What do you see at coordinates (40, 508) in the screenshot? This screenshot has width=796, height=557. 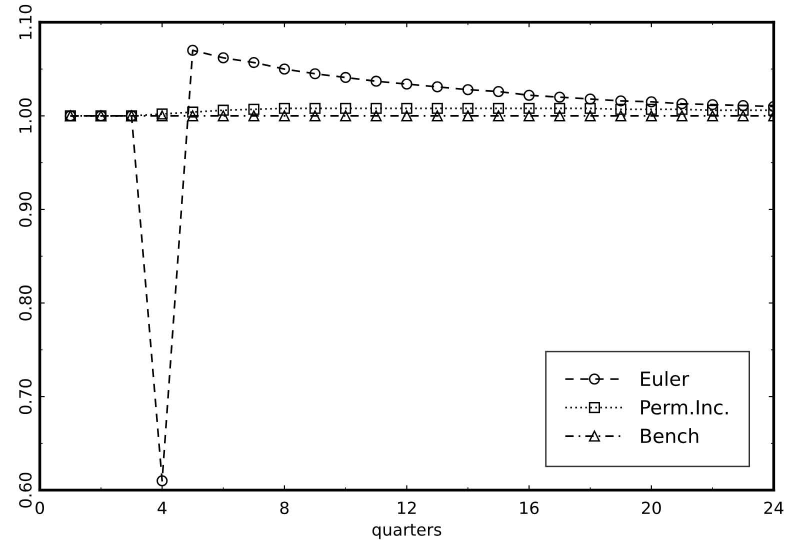 I see `x-tick-label: 0` at bounding box center [40, 508].